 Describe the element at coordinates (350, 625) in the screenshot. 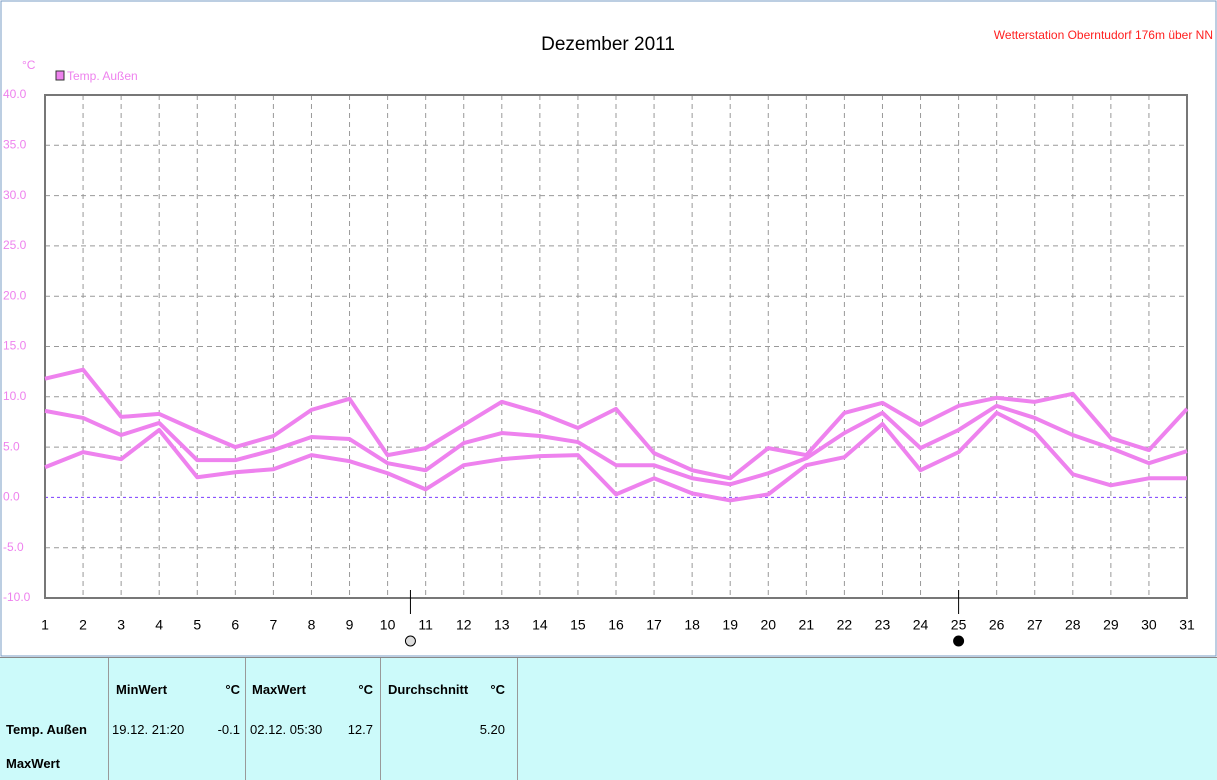

I see `x-tick-label: 9` at that location.